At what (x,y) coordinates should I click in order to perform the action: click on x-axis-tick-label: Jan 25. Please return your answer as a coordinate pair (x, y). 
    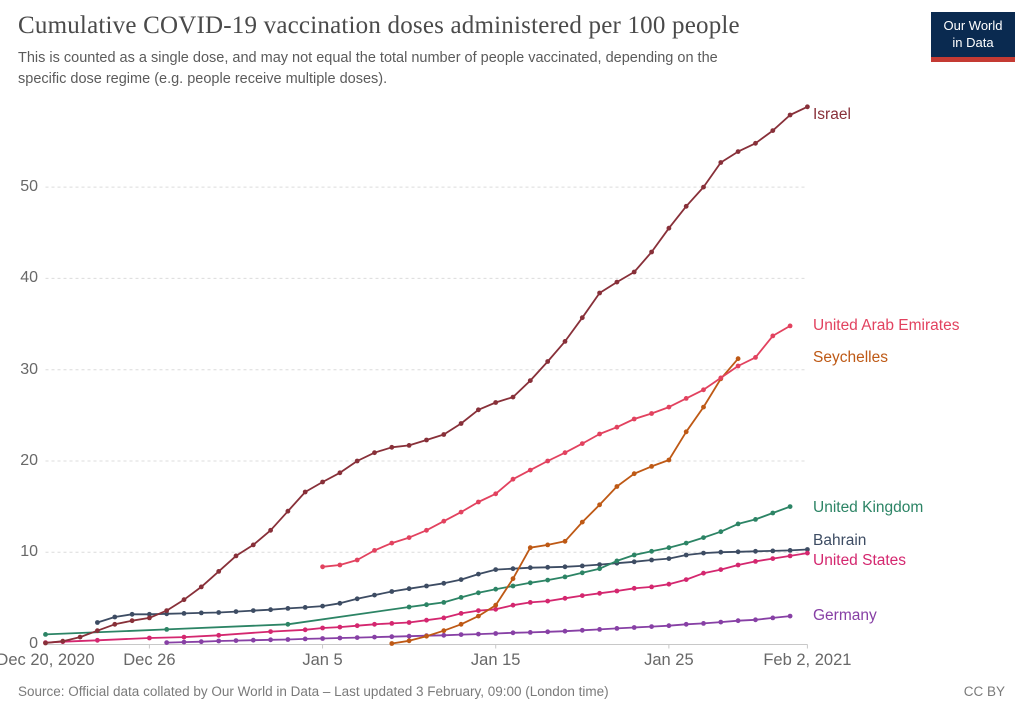
    Looking at the image, I should click on (669, 660).